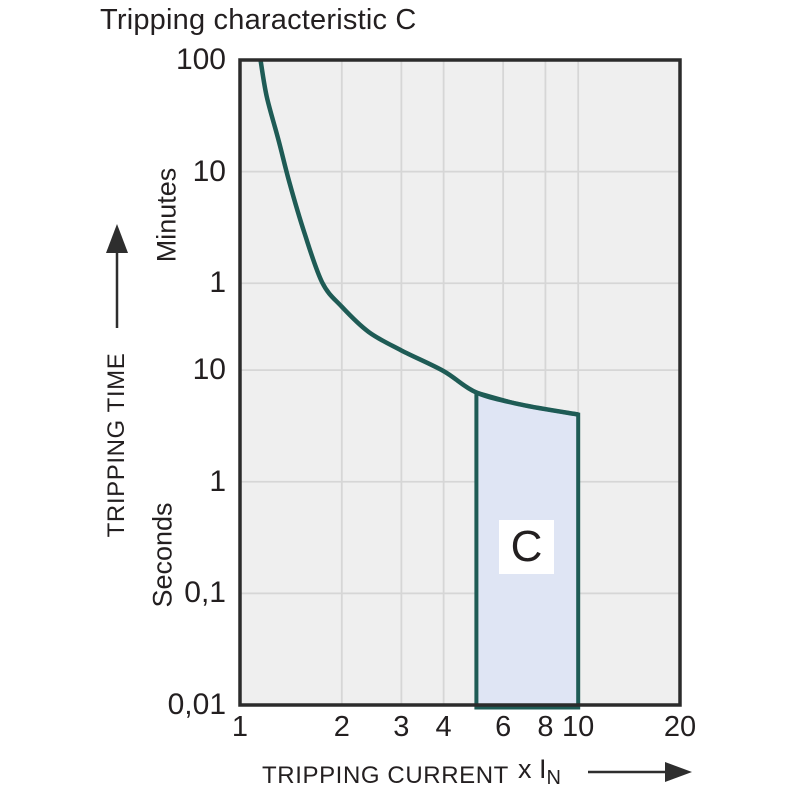 Image resolution: width=800 pixels, height=800 pixels. Describe the element at coordinates (526, 547) in the screenshot. I see `region-c-label: C` at that location.